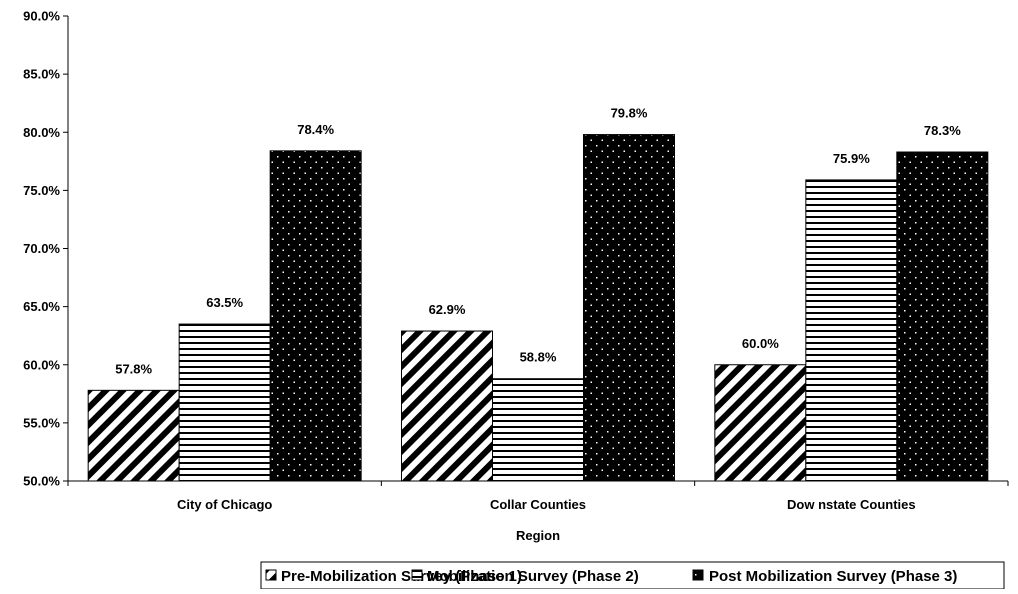 This screenshot has width=1018, height=594. Describe the element at coordinates (447, 309) in the screenshot. I see `data-label: 62.9%` at that location.